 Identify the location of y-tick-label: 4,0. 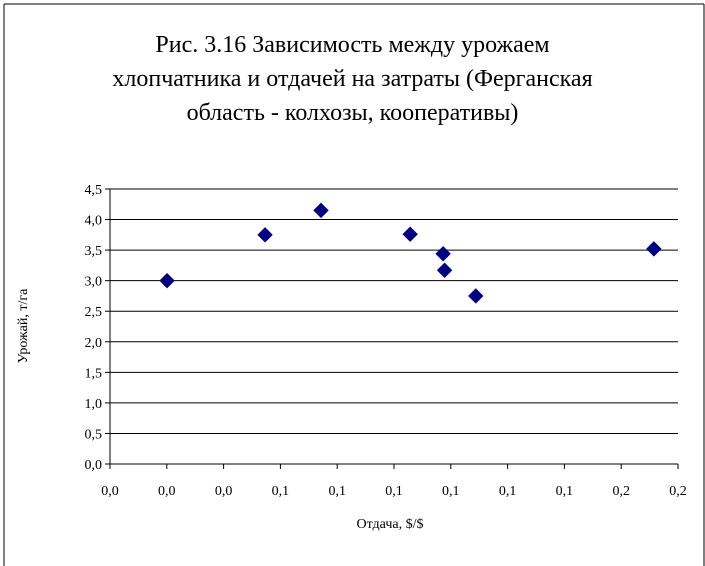
(94, 221).